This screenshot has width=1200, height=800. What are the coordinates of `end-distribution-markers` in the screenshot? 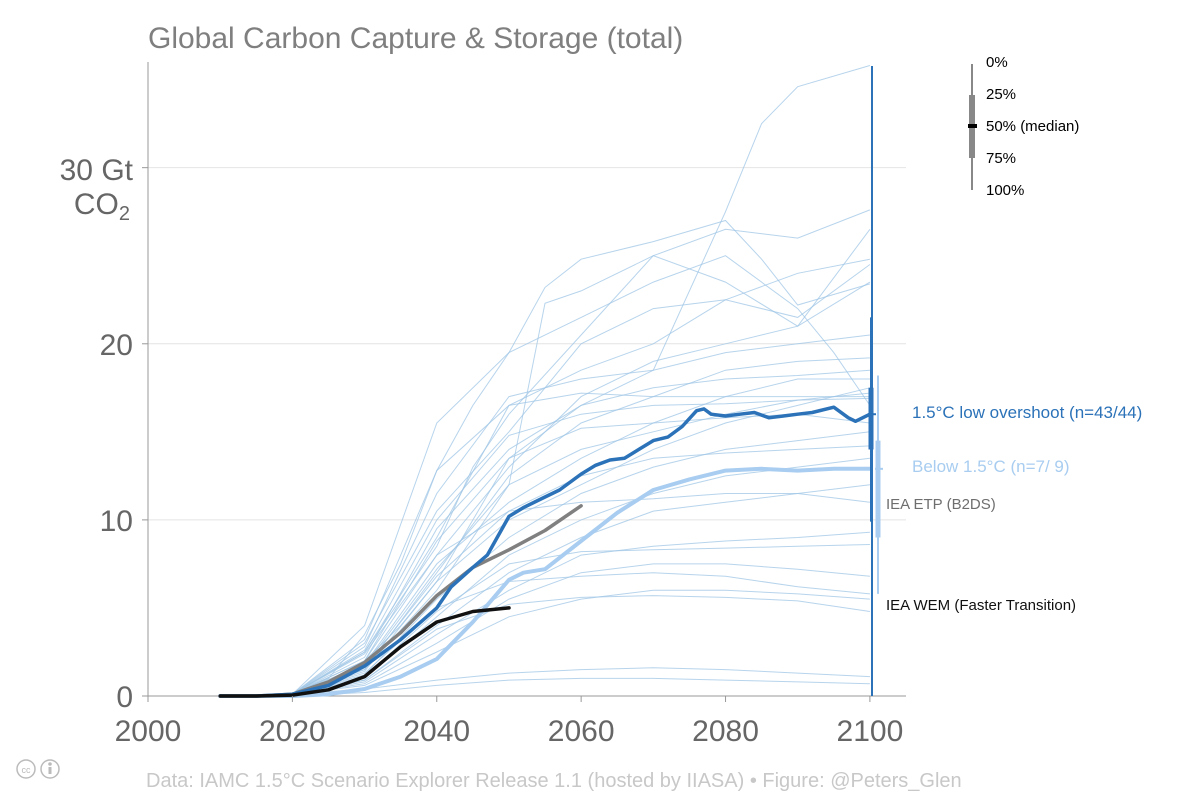 It's located at (875, 455).